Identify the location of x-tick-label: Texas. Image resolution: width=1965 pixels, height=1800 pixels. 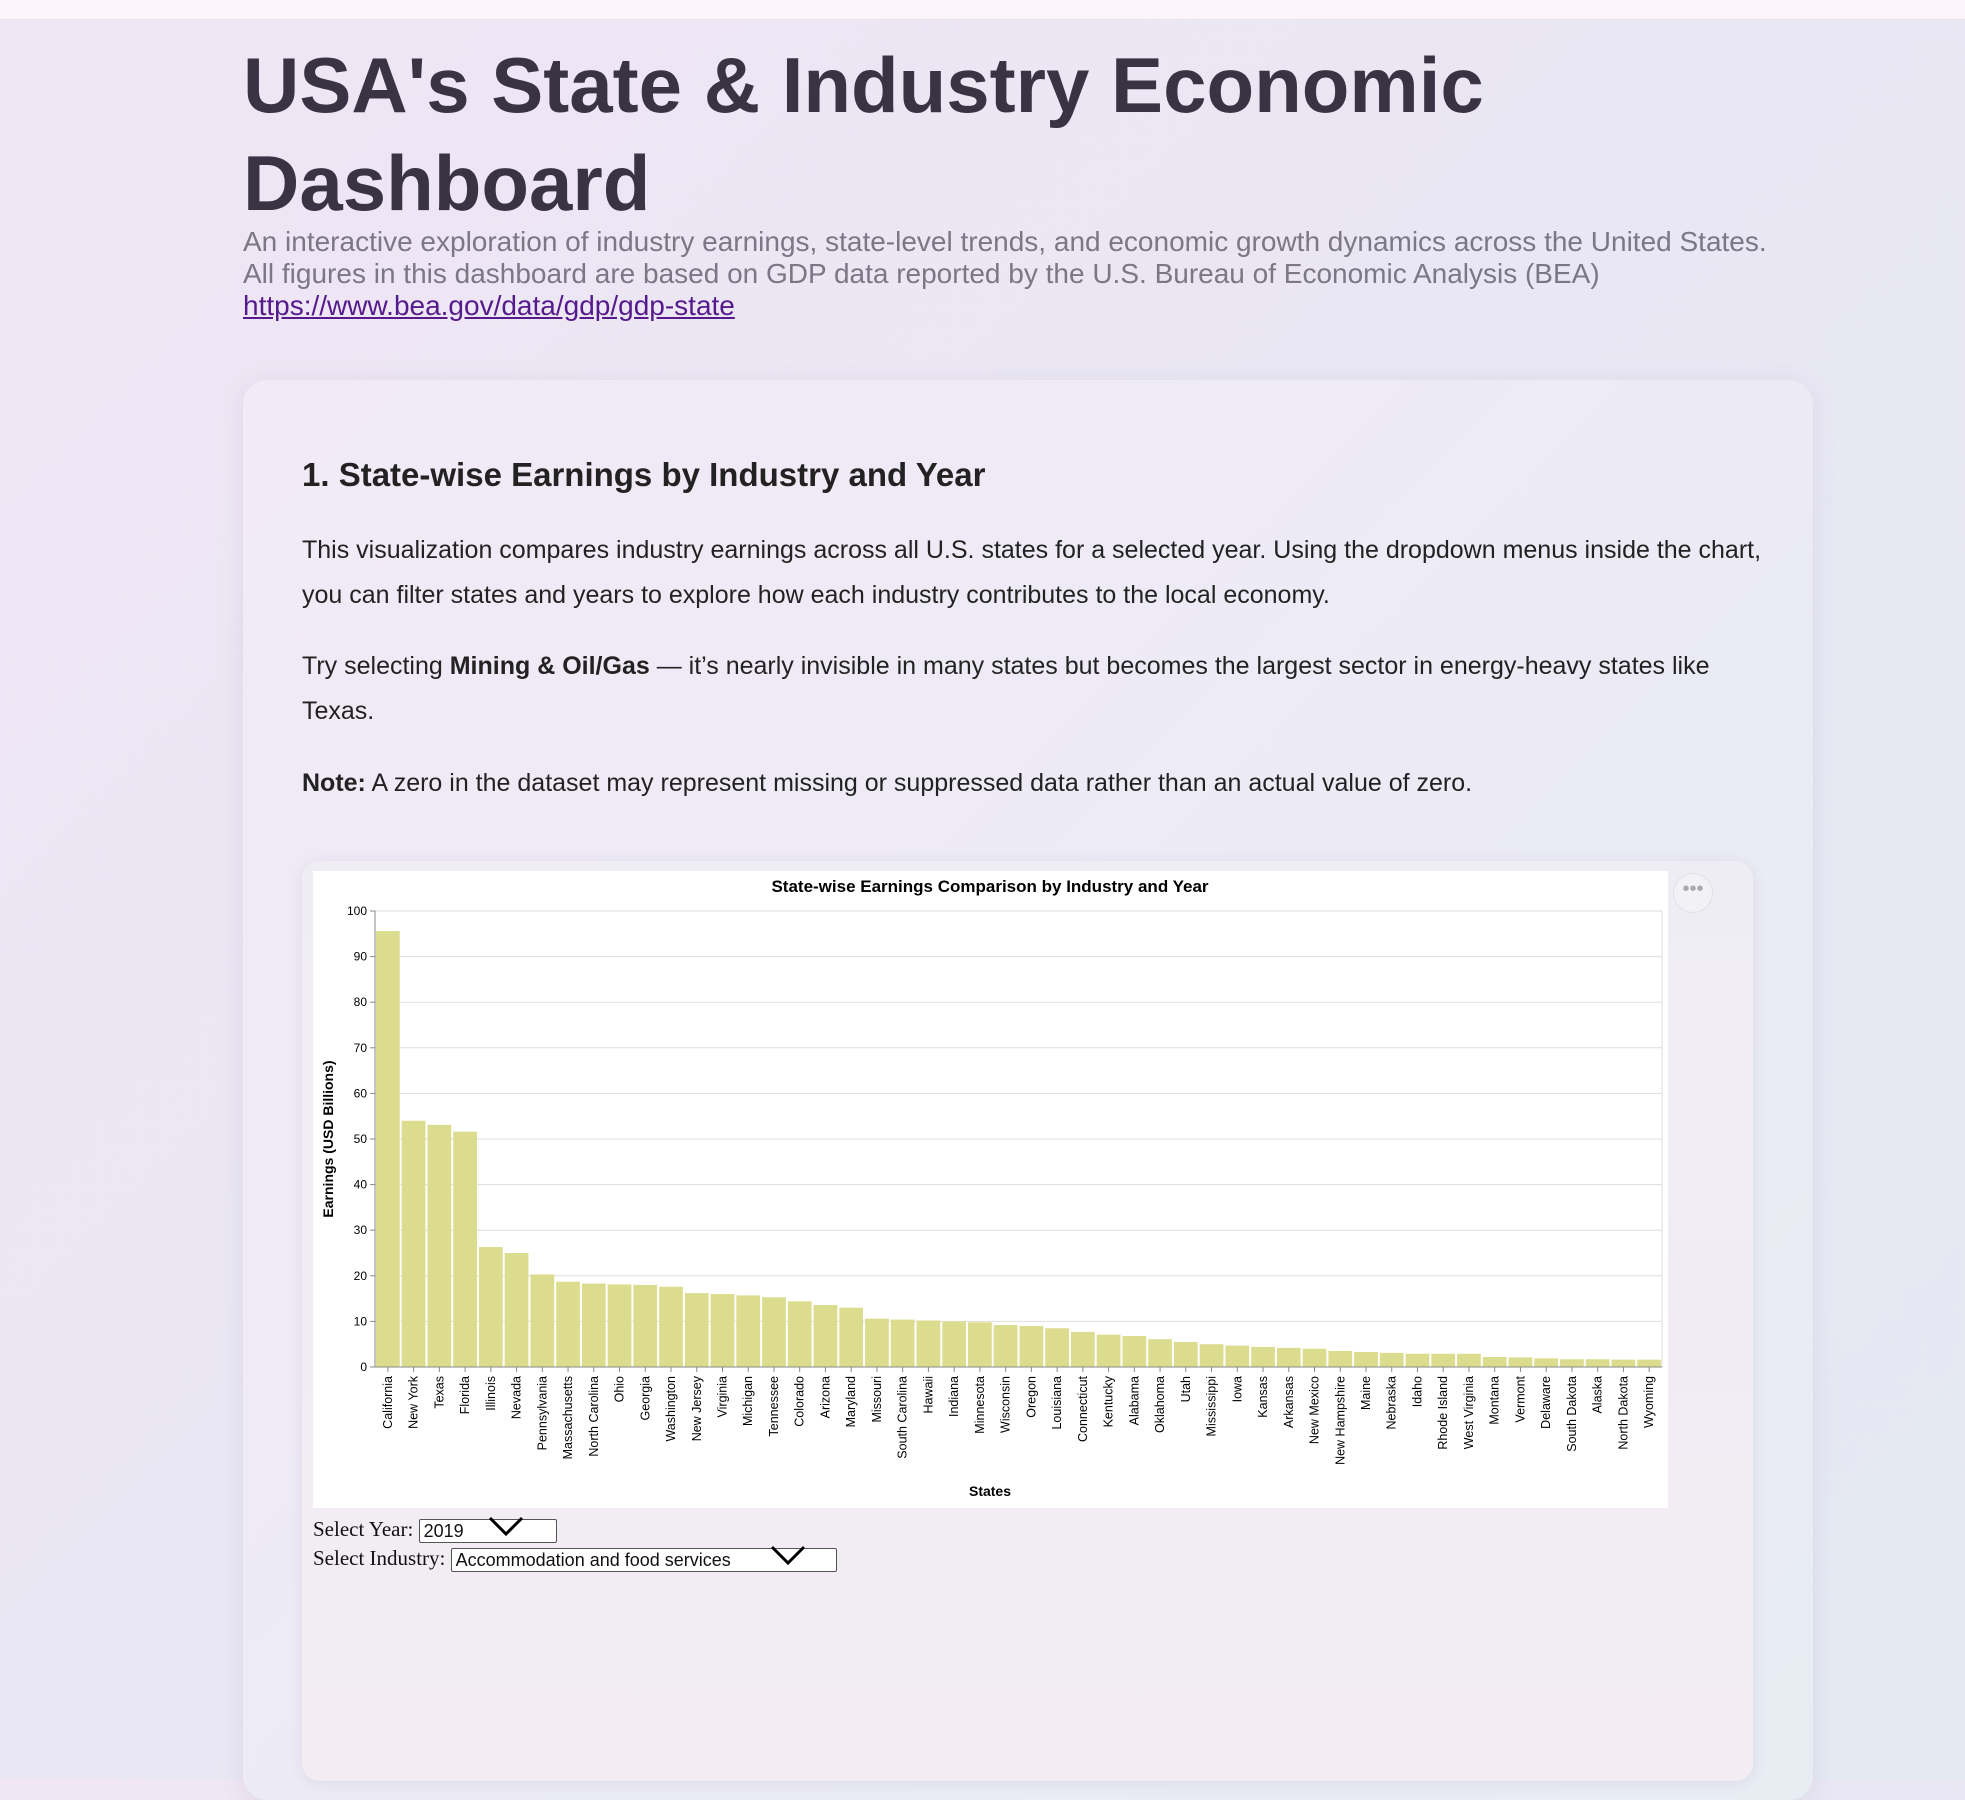
(439, 1392).